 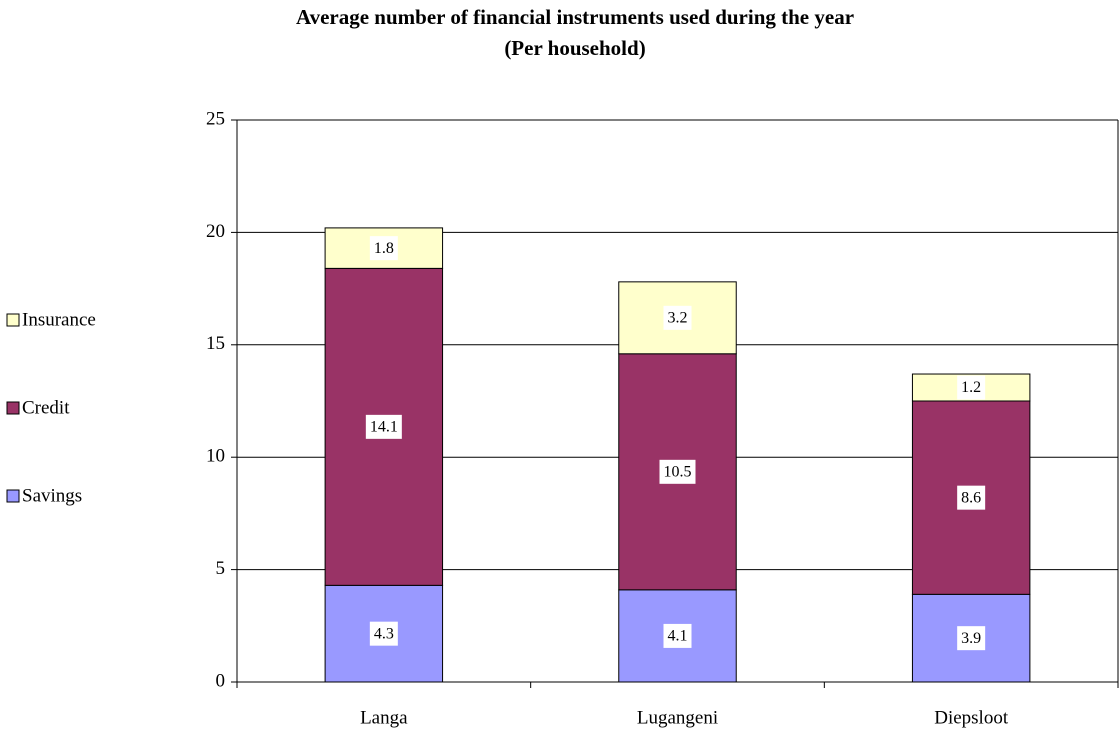 I want to click on y-tick-label: 15, so click(x=215, y=343).